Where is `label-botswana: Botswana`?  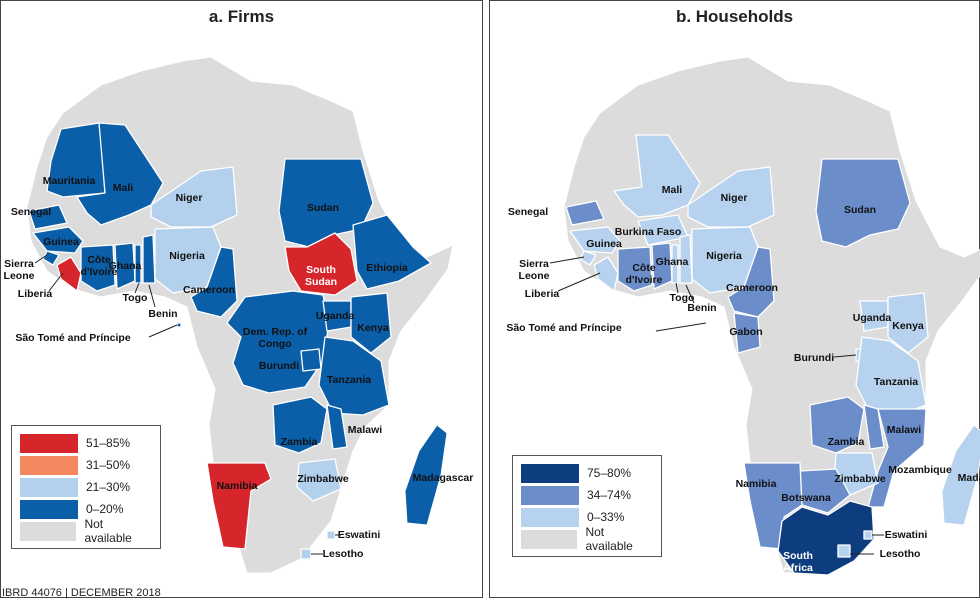 label-botswana: Botswana is located at coordinates (806, 498).